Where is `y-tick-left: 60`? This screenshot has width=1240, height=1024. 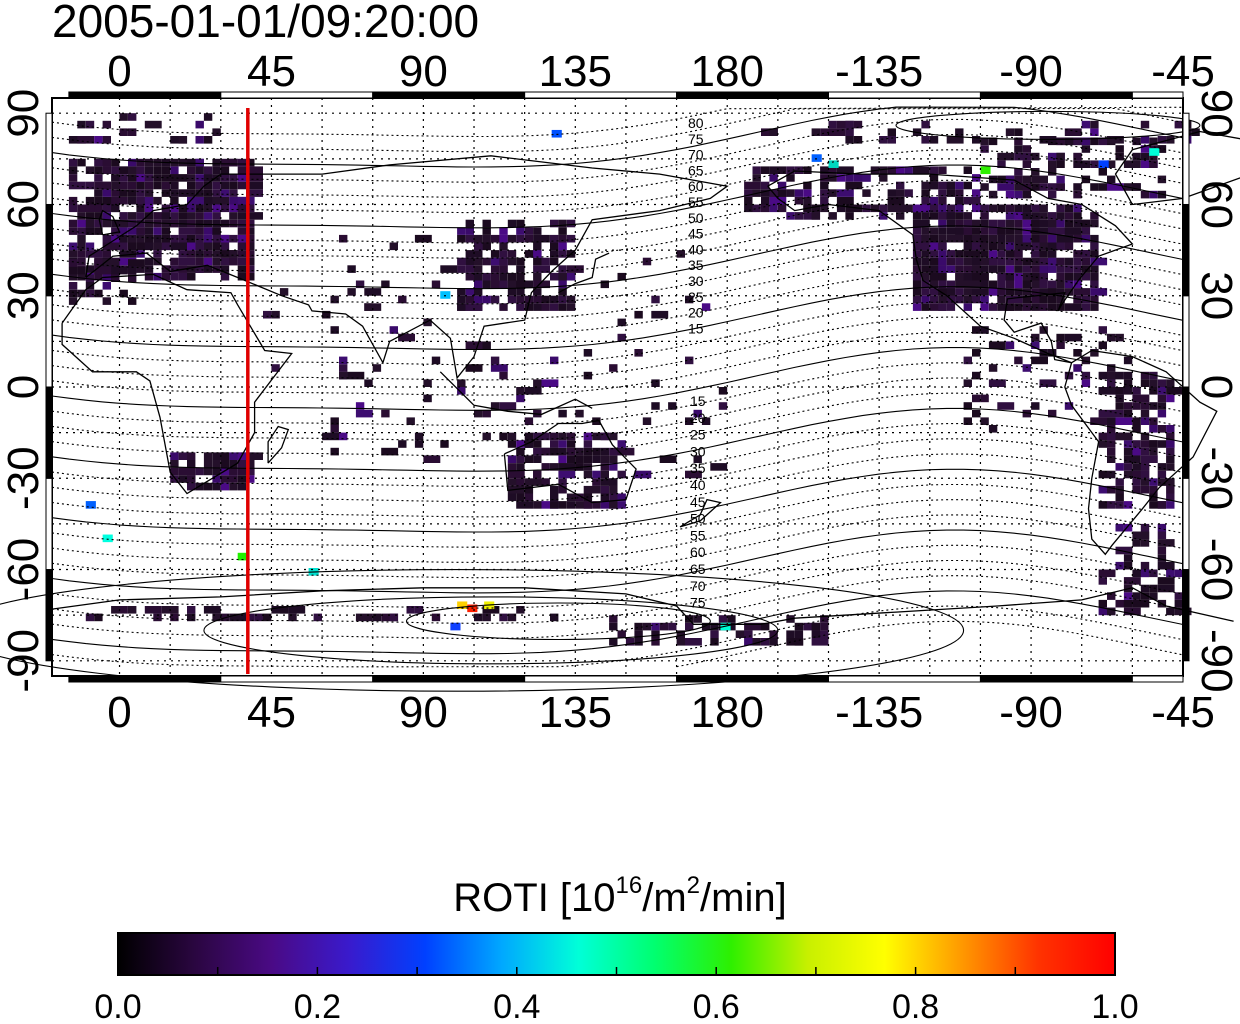 y-tick-left: 60 is located at coordinates (24, 204).